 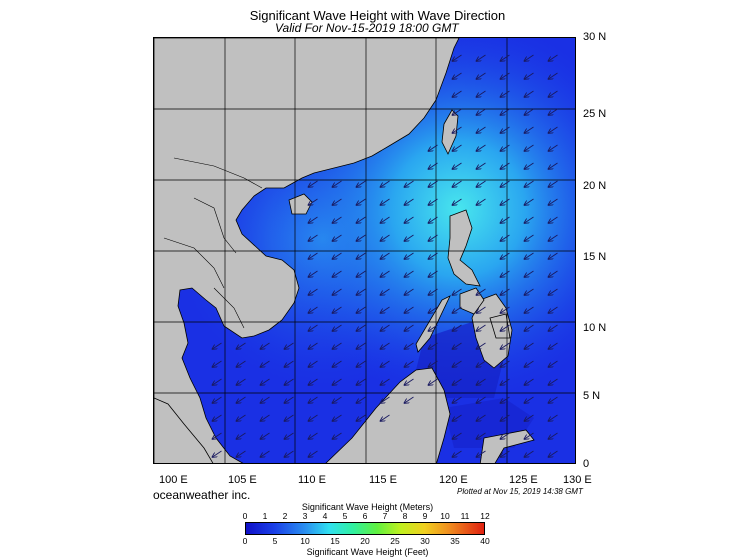 What do you see at coordinates (577, 480) in the screenshot?
I see `lon-label-130e: 130 E` at bounding box center [577, 480].